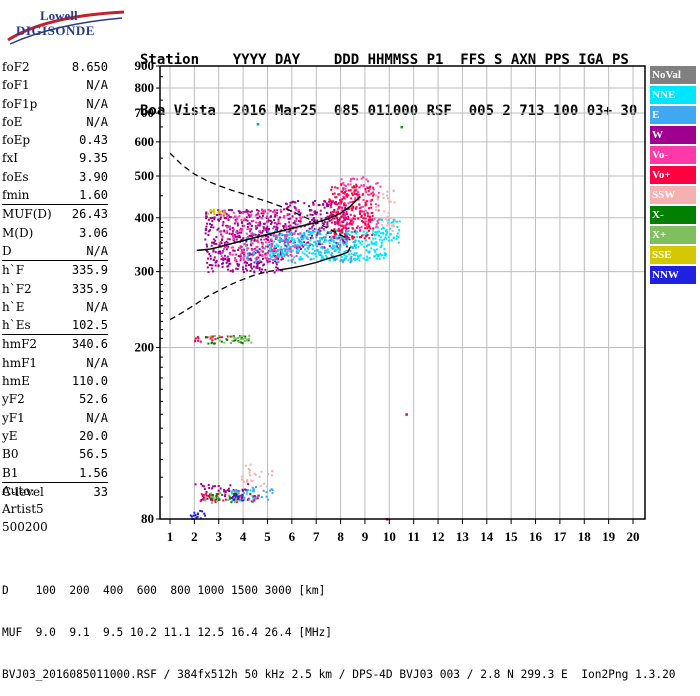 The width and height of the screenshot is (700, 696). I want to click on param-row: MUF(D) 26.43, so click(55, 214).